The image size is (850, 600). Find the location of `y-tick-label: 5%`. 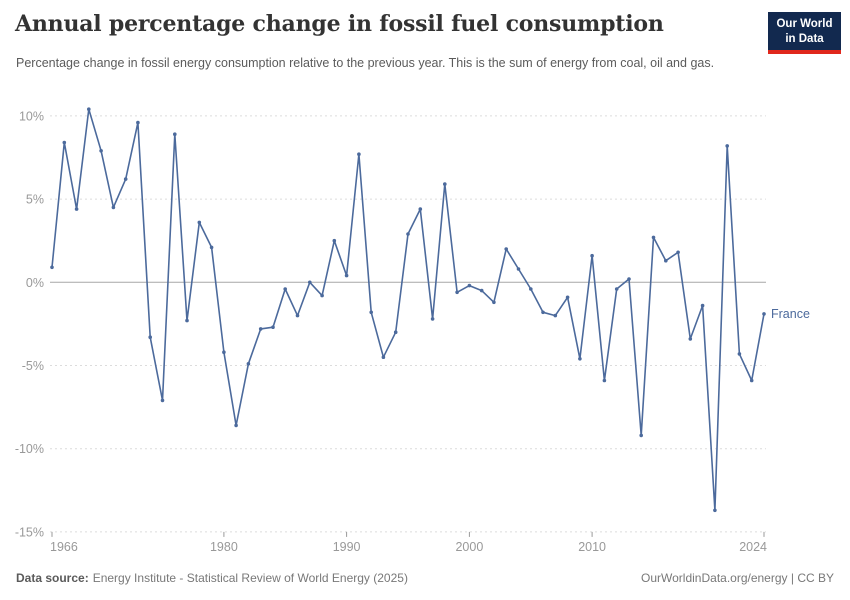

y-tick-label: 5% is located at coordinates (35, 200).